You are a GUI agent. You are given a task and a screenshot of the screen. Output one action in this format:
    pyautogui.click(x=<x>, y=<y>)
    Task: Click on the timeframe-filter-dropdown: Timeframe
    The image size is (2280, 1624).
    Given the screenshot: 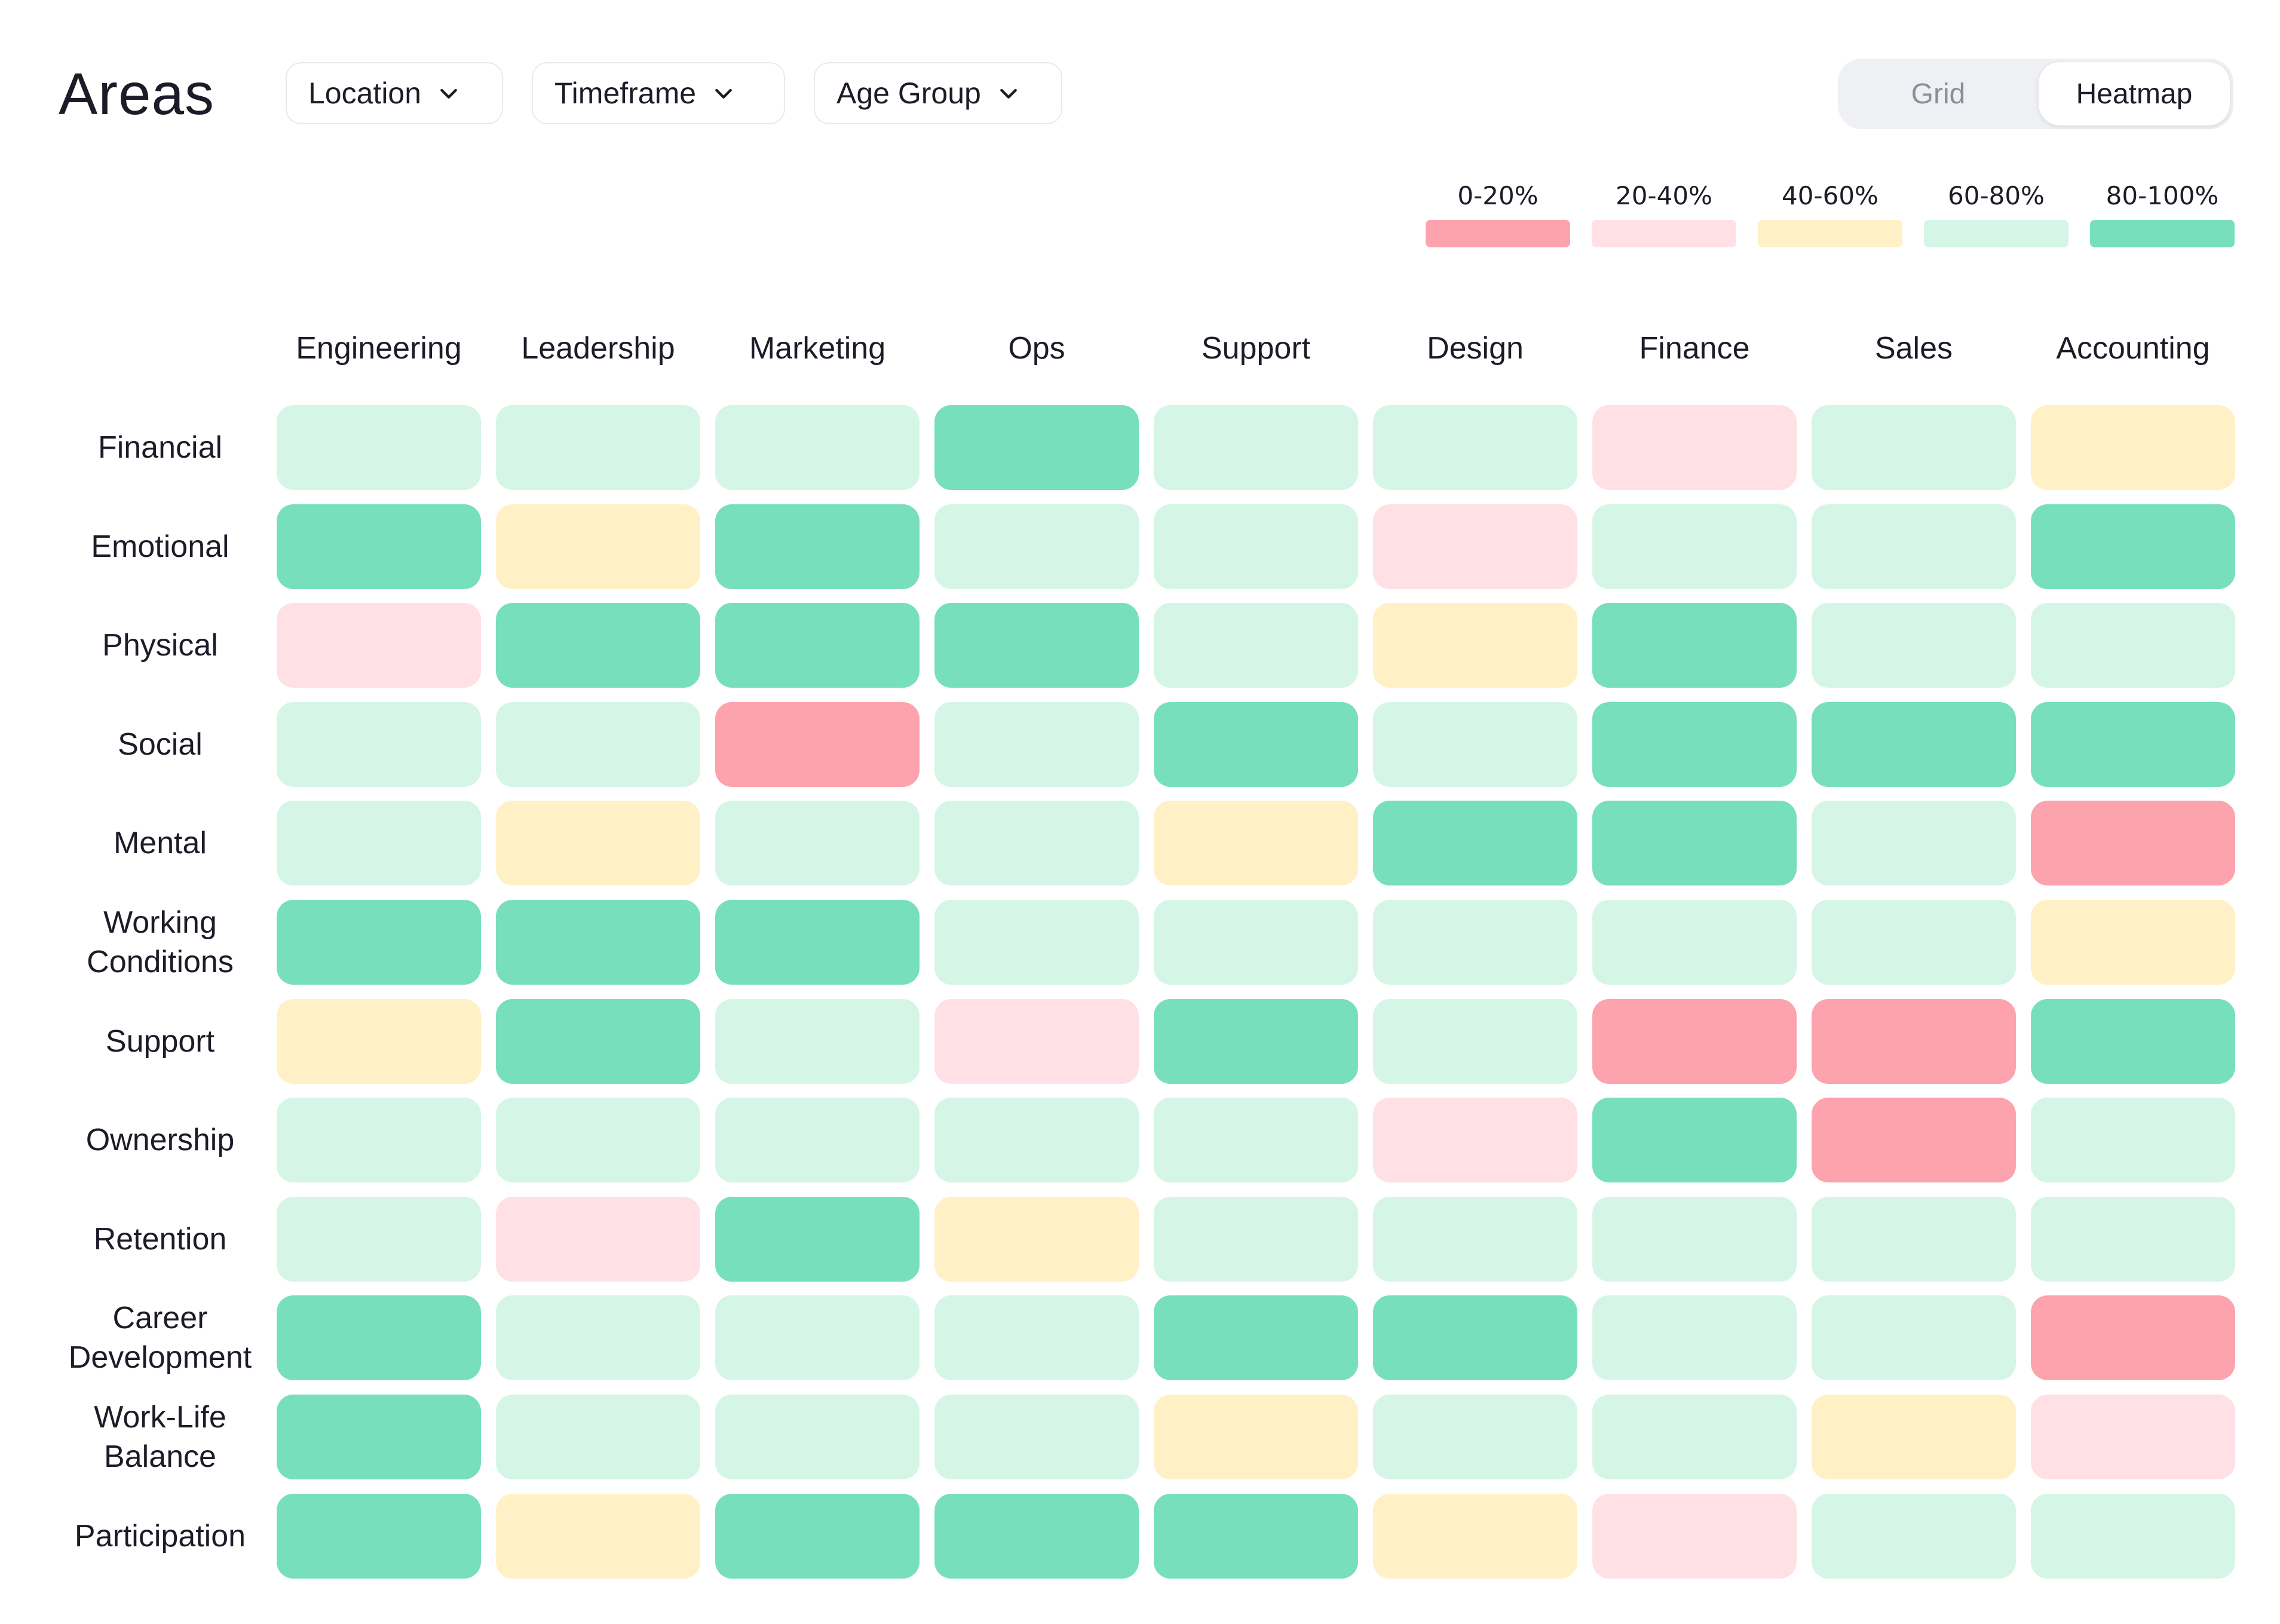 What is the action you would take?
    pyautogui.click(x=658, y=93)
    